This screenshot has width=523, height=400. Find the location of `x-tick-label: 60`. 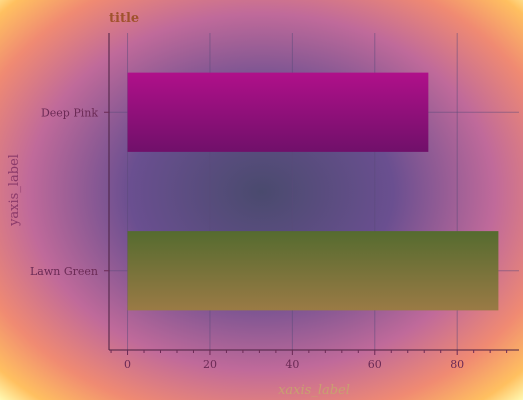

x-tick-label: 60 is located at coordinates (375, 364).